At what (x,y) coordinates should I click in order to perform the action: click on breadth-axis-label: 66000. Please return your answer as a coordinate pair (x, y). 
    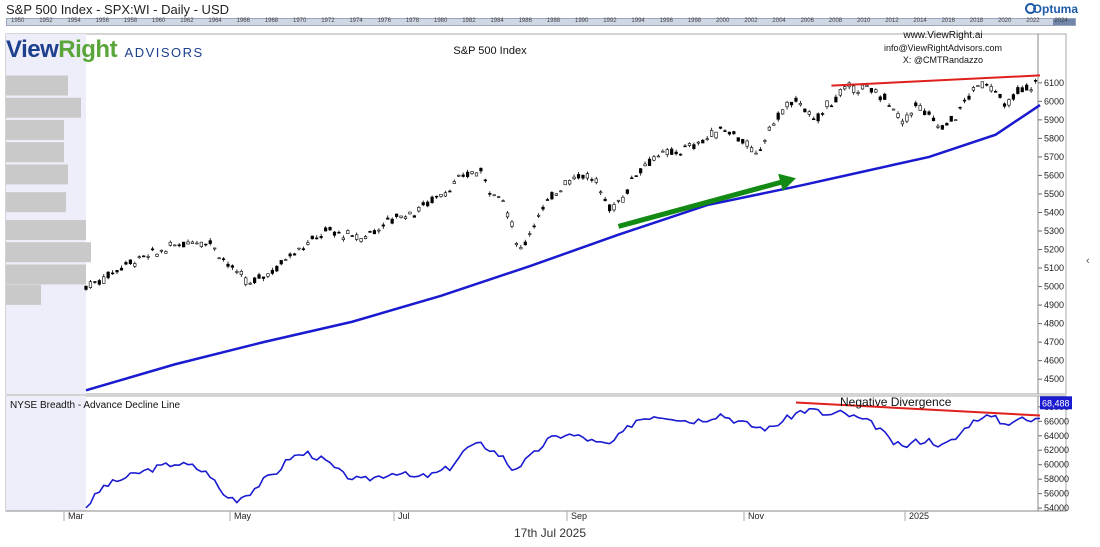
    Looking at the image, I should click on (1056, 421).